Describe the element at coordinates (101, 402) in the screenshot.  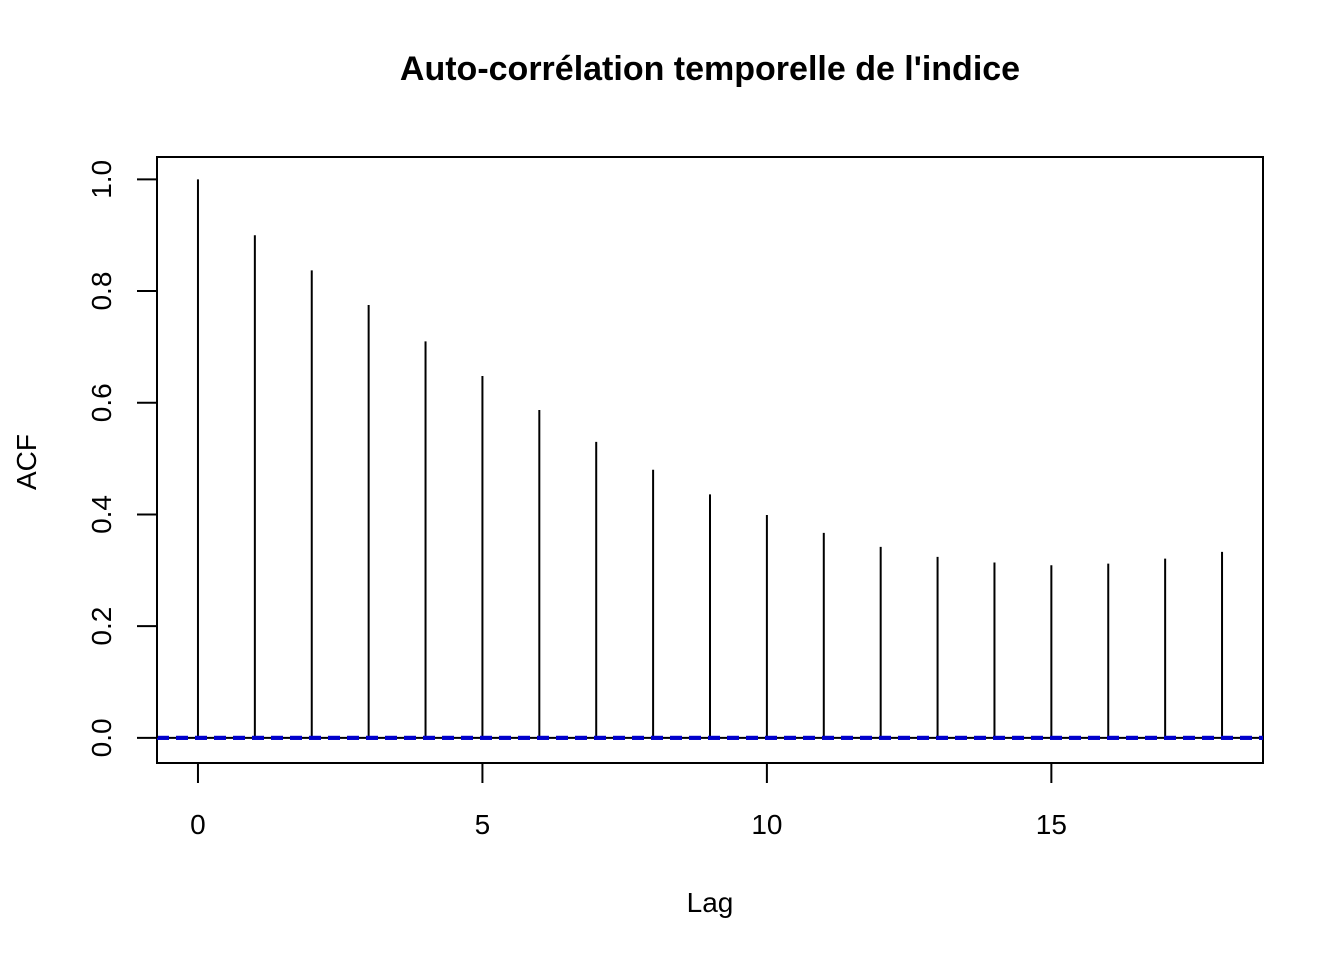
I see `y-tick-label: 0.6` at that location.